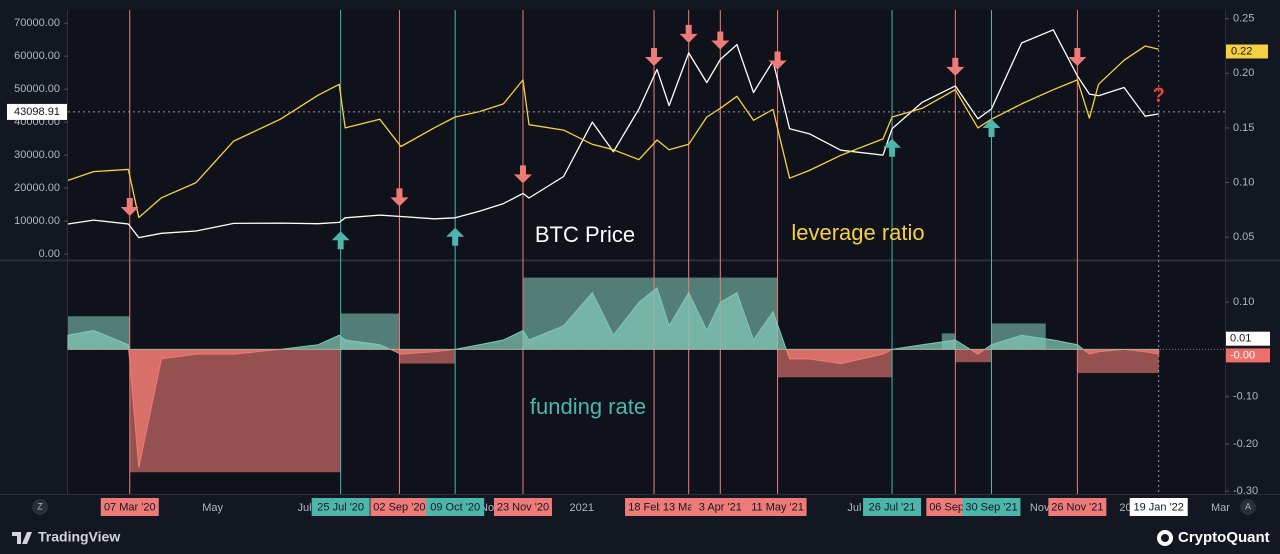 Image resolution: width=1280 pixels, height=554 pixels. I want to click on x-tick-label: Mar, so click(1220, 508).